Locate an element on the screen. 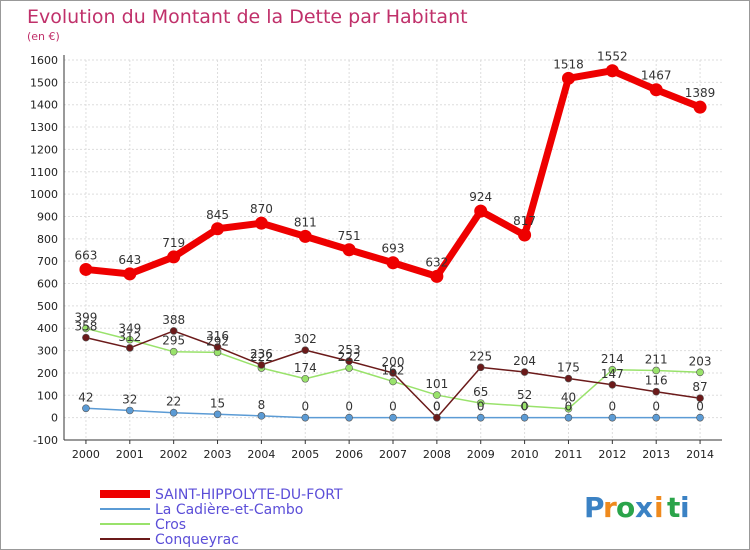 This screenshot has width=750, height=550. data-label: 162 is located at coordinates (393, 370).